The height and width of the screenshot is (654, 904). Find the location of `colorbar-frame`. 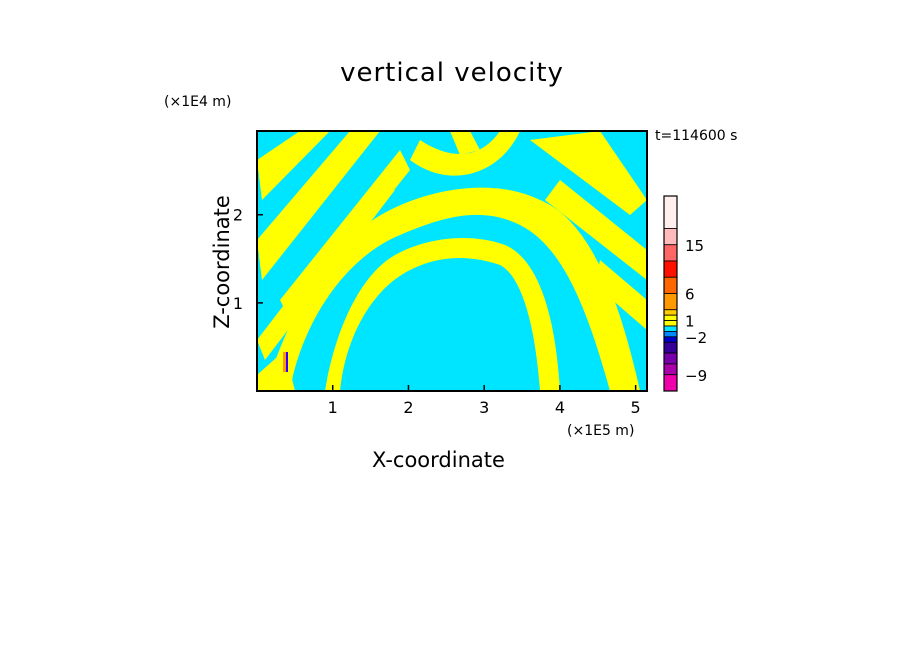

colorbar-frame is located at coordinates (670, 293).